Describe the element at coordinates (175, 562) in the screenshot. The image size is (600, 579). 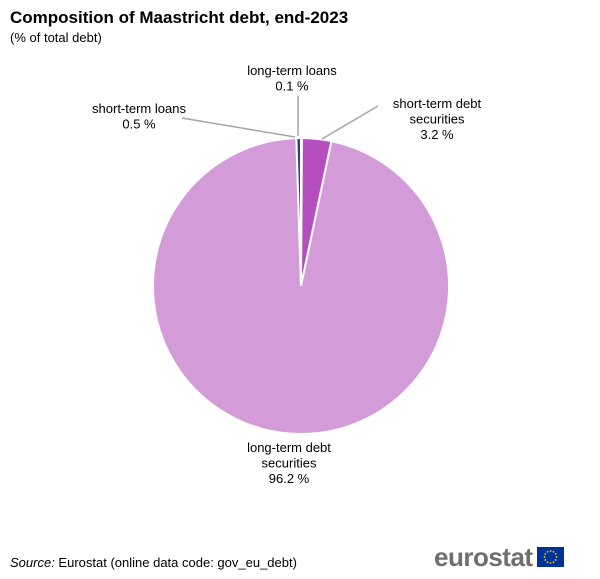
I see `source-value: Eurostat (online data code: gov_eu_debt)` at that location.